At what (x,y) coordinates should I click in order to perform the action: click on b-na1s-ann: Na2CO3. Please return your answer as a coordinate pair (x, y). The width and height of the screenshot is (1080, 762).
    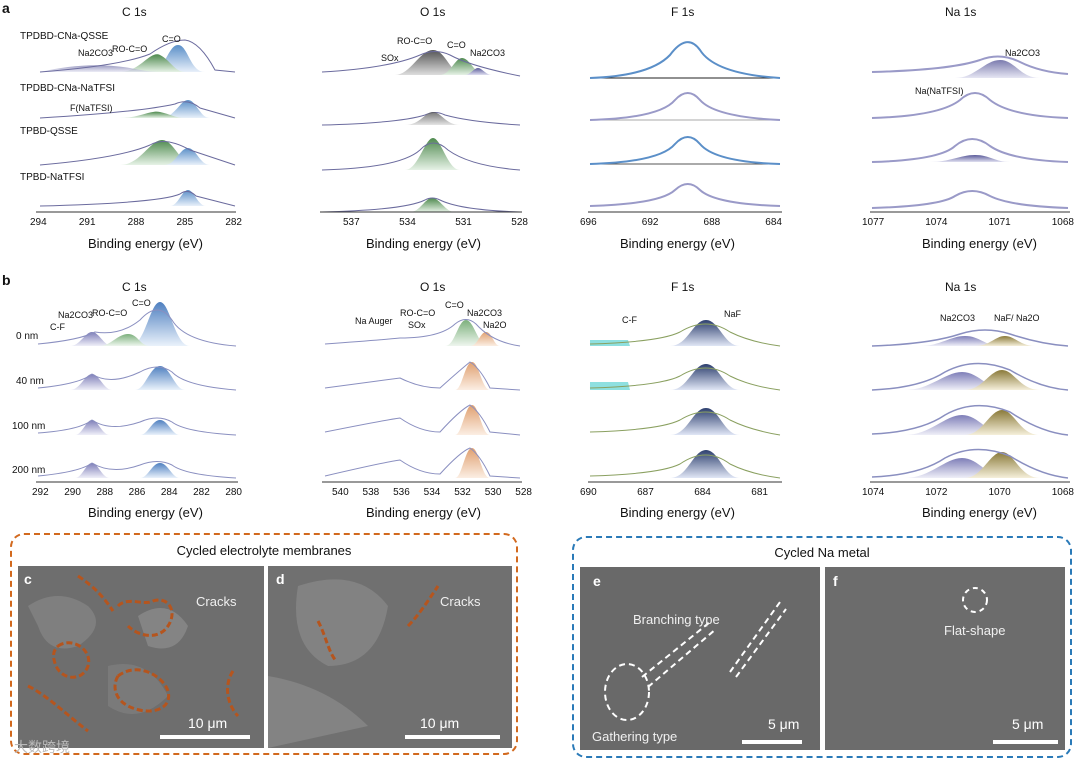
    Looking at the image, I should click on (958, 318).